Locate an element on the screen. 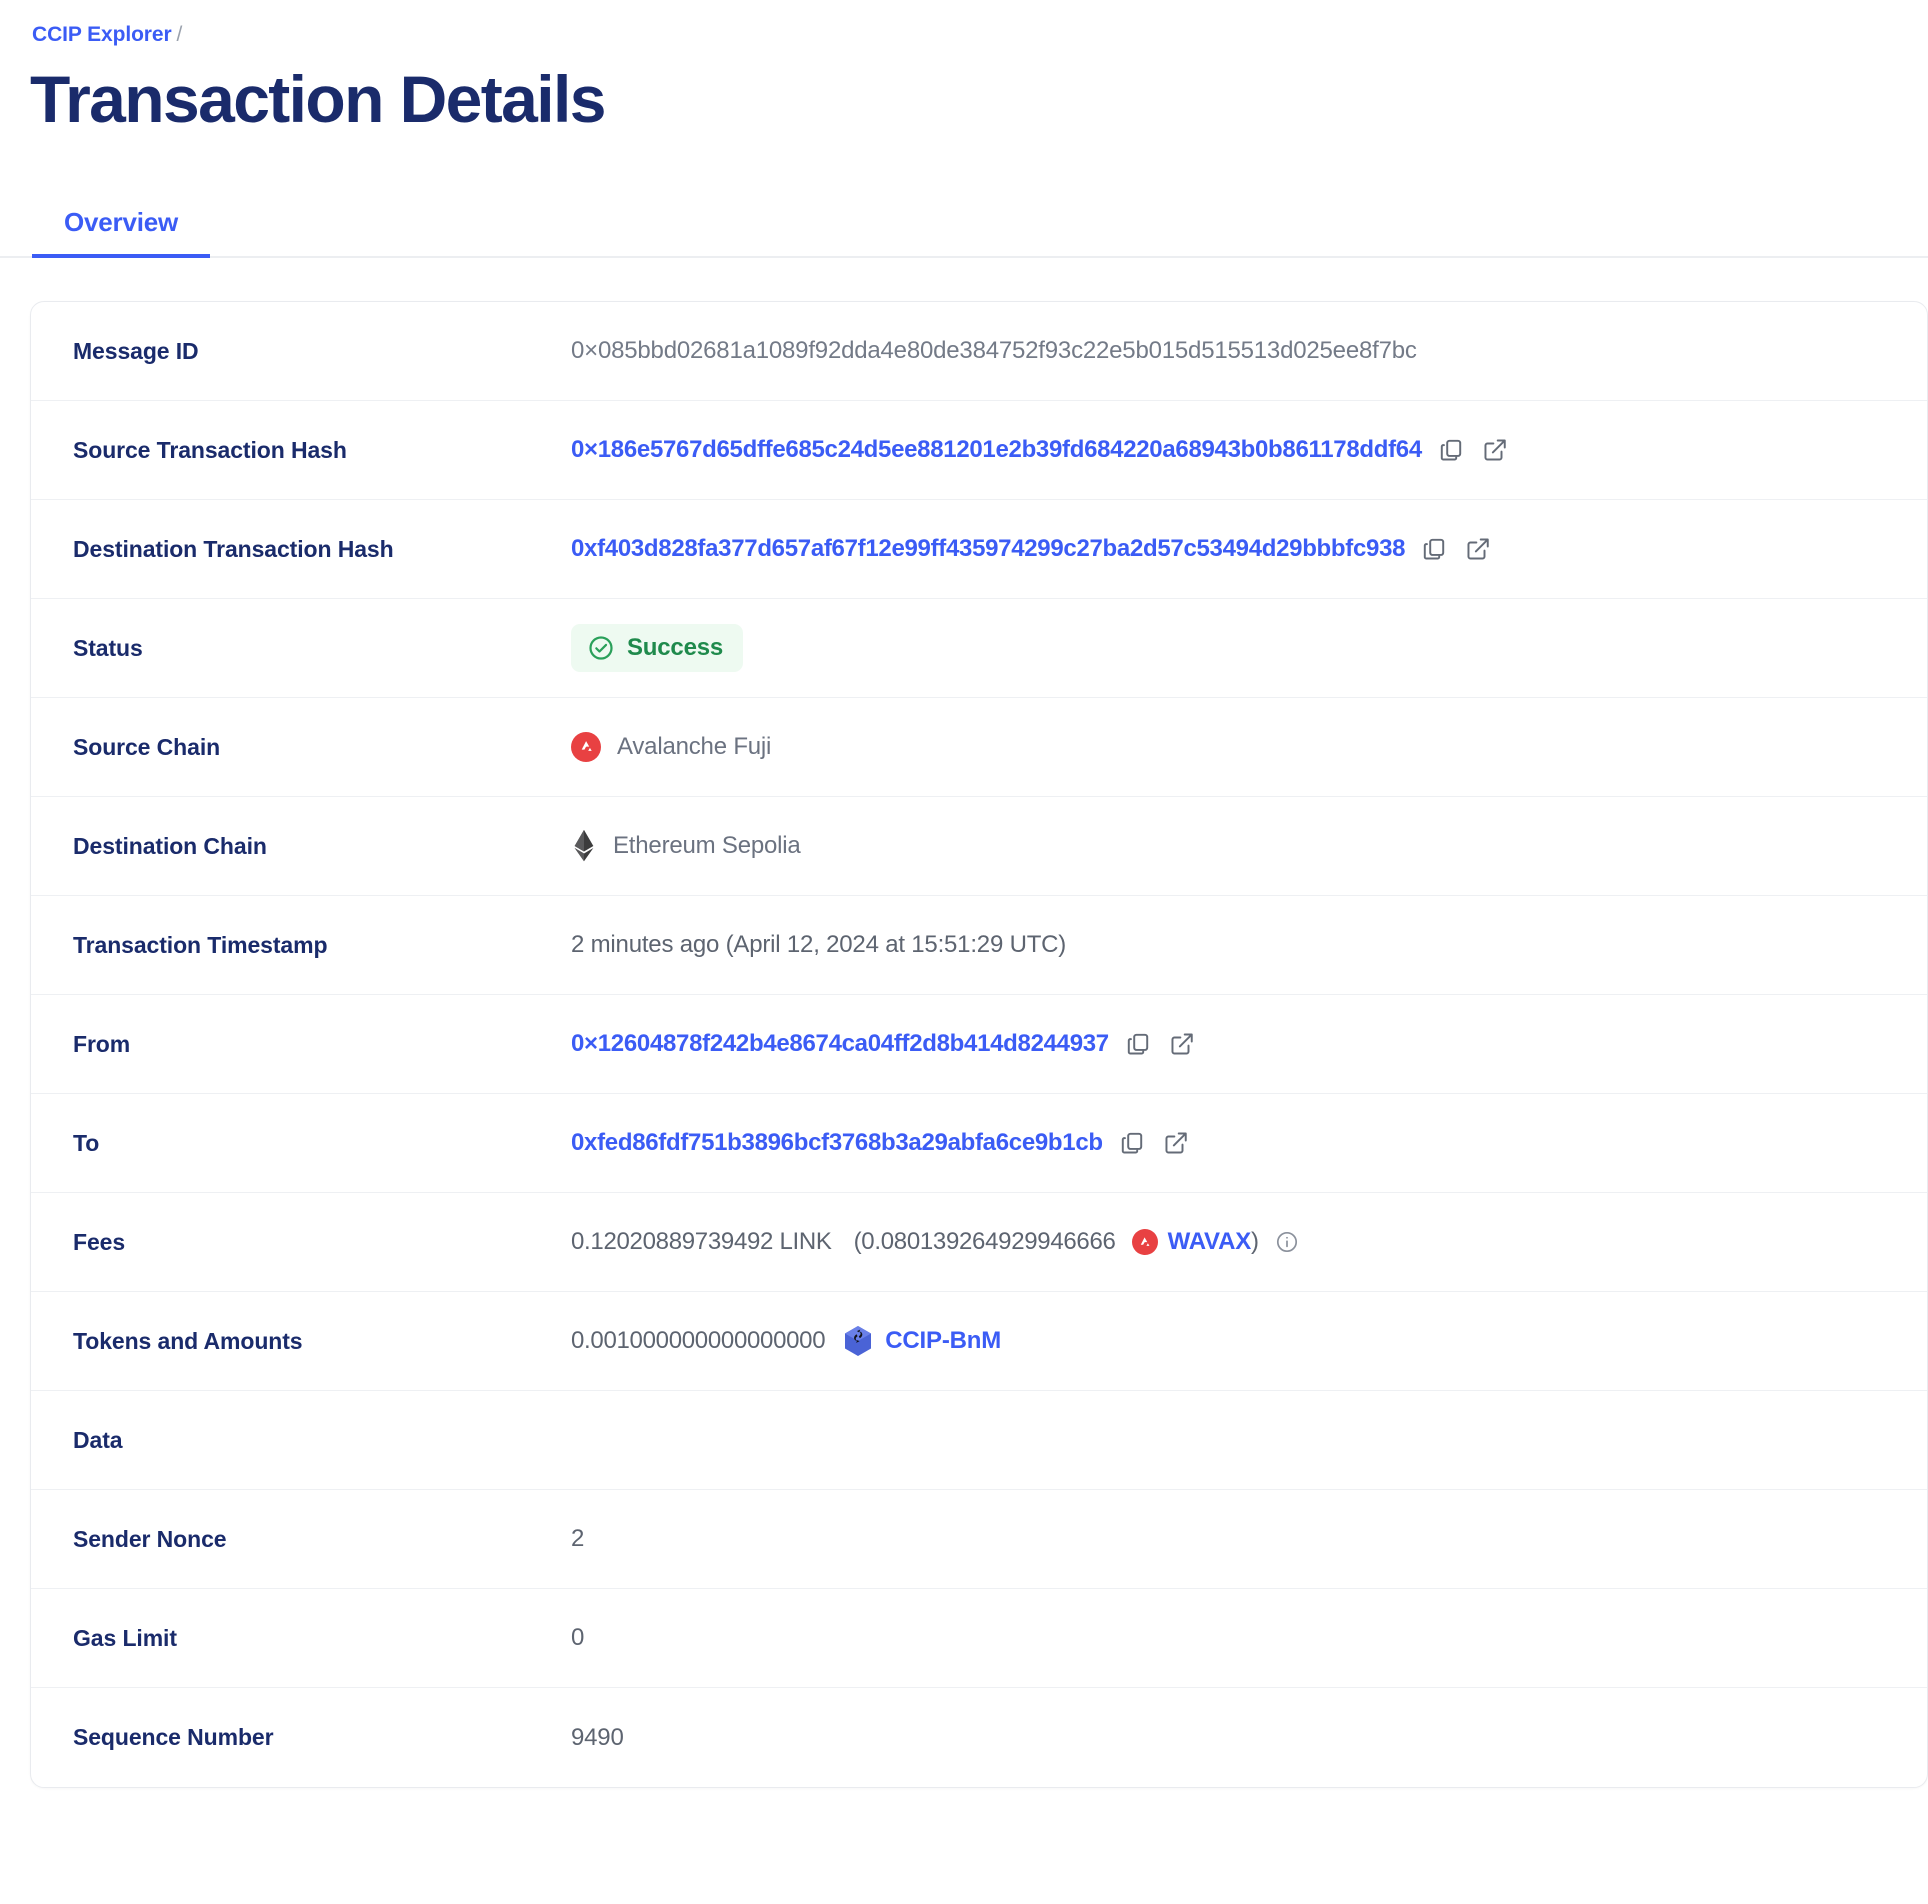  label-fees: Fees is located at coordinates (99, 1241).